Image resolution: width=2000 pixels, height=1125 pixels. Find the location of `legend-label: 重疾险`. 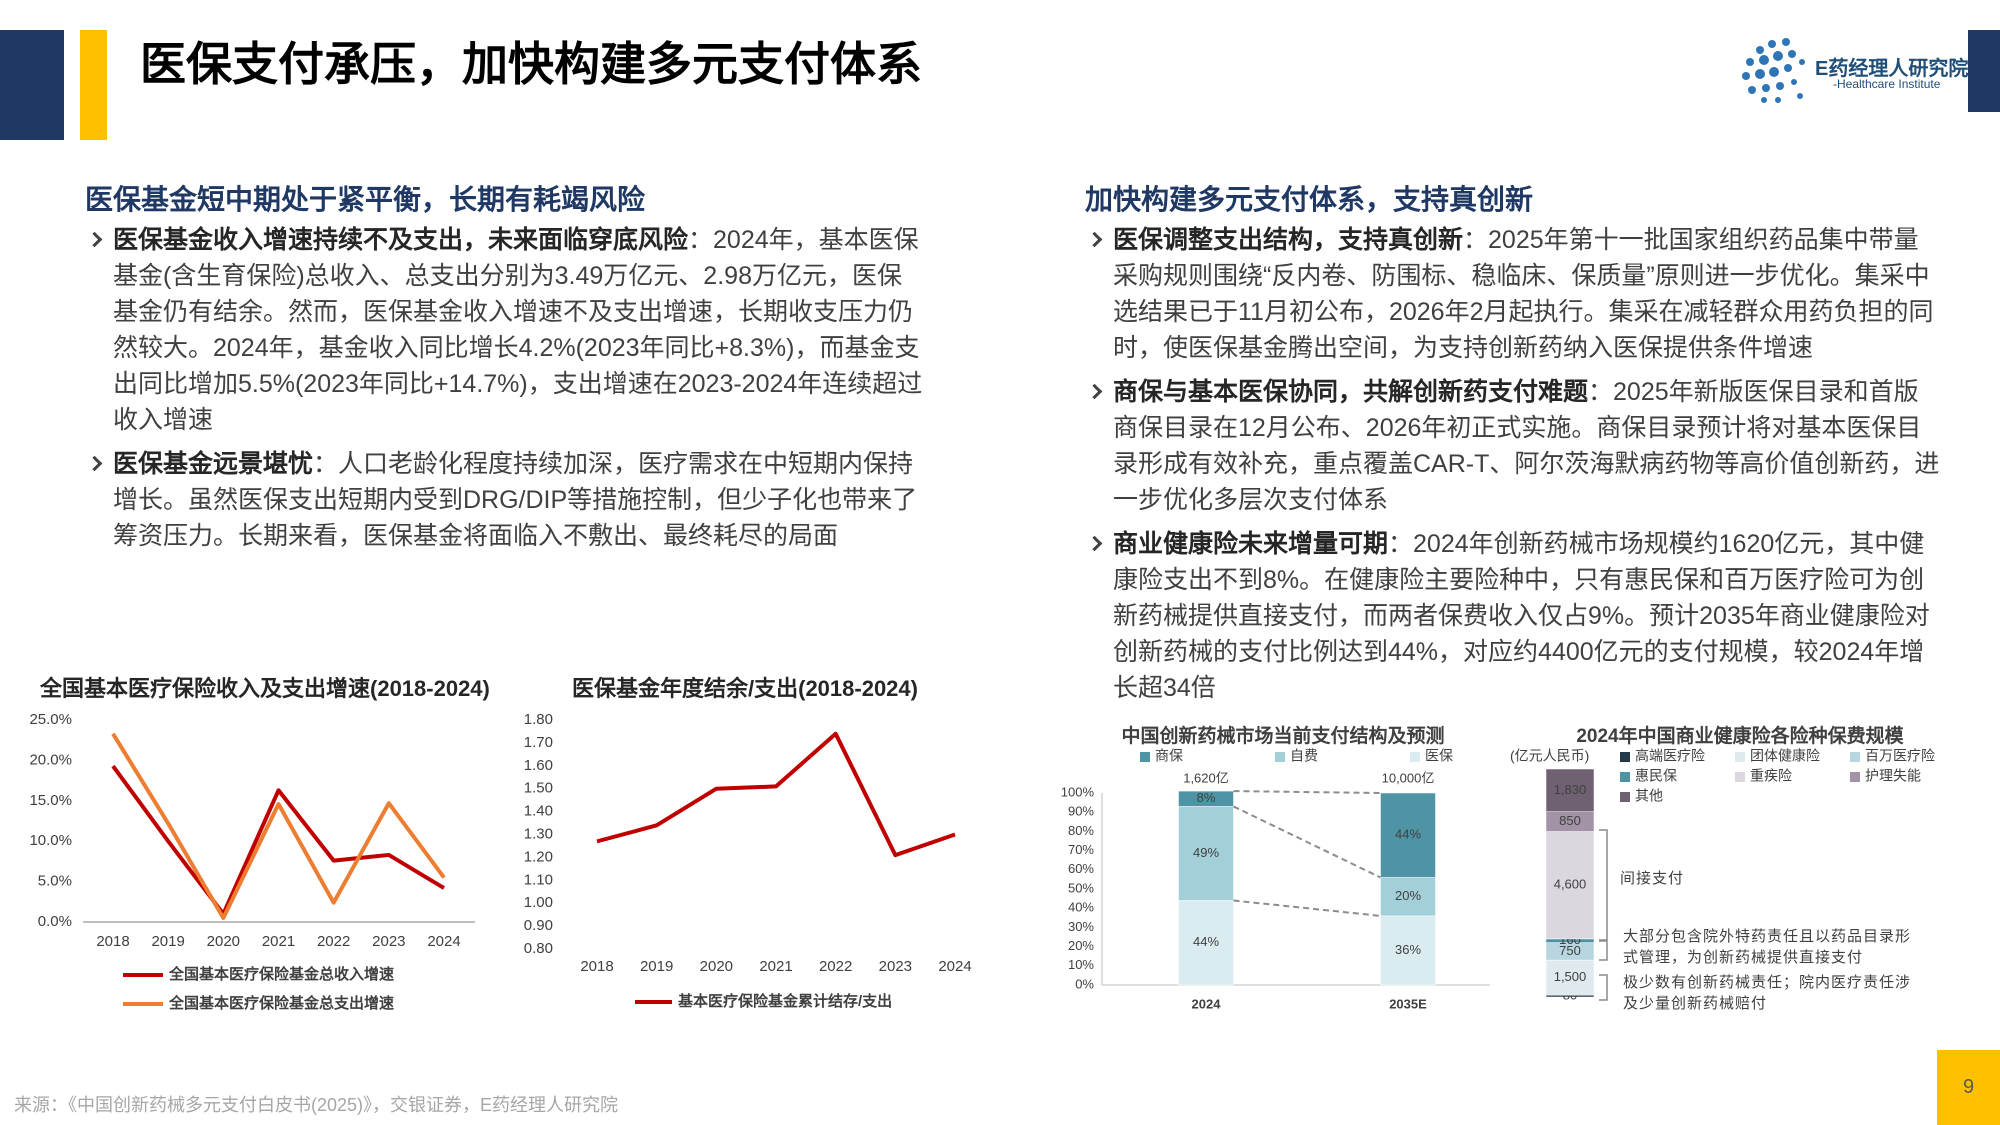

legend-label: 重疾险 is located at coordinates (1771, 776).